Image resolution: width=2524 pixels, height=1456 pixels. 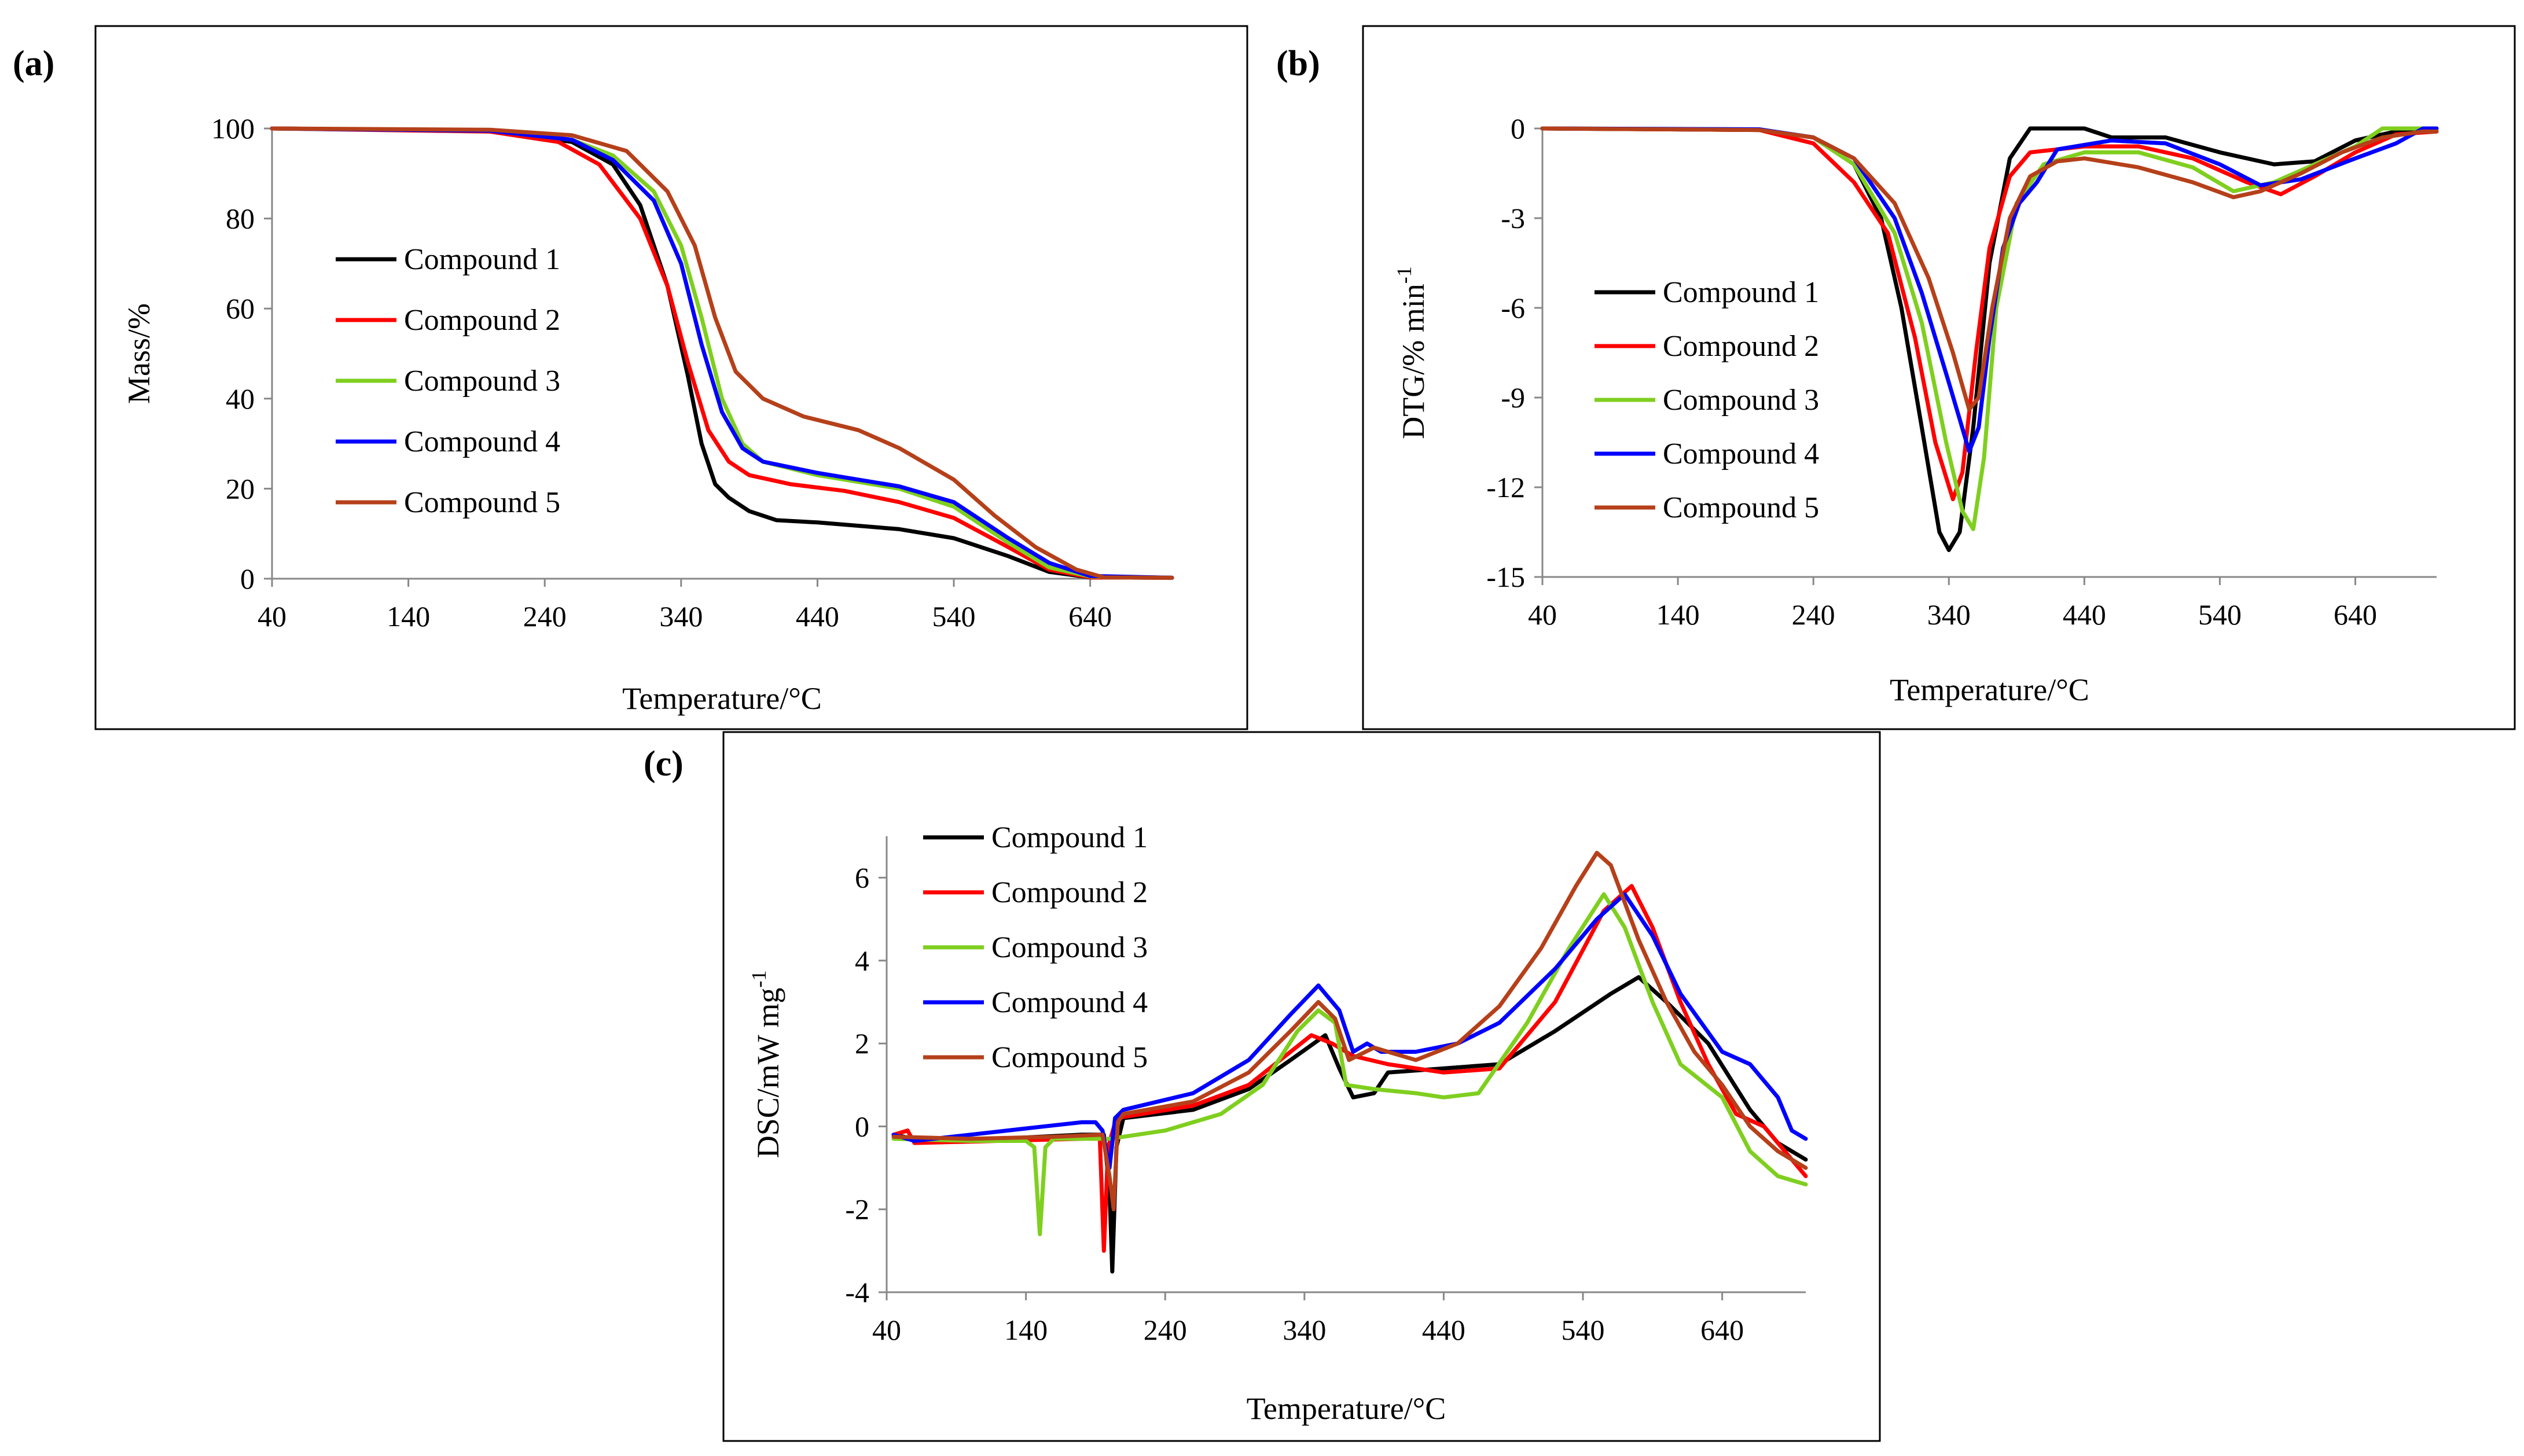 What do you see at coordinates (1505, 487) in the screenshot?
I see `y-tick-label: -12` at bounding box center [1505, 487].